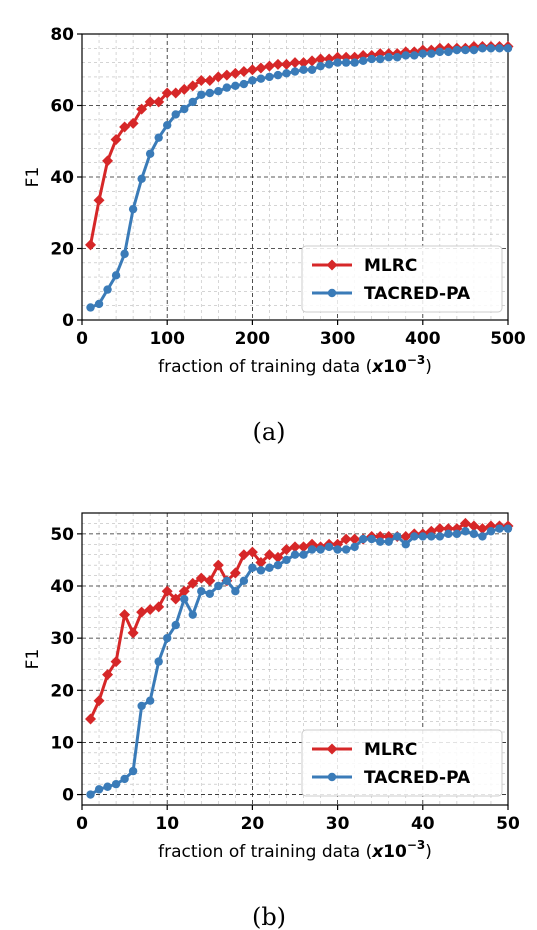 The width and height of the screenshot is (537, 930). What do you see at coordinates (167, 824) in the screenshot?
I see `chart1-x-tick-label: 10` at bounding box center [167, 824].